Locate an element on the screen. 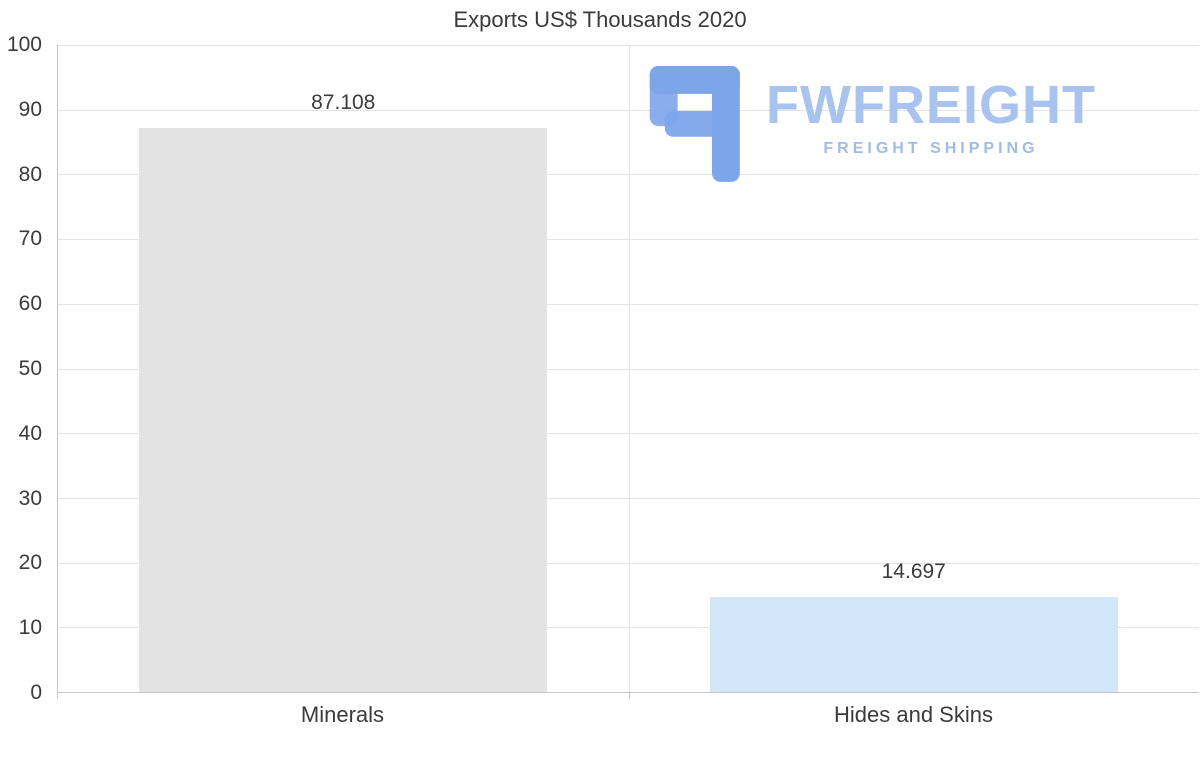  y-tick-label: 20 is located at coordinates (30, 563).